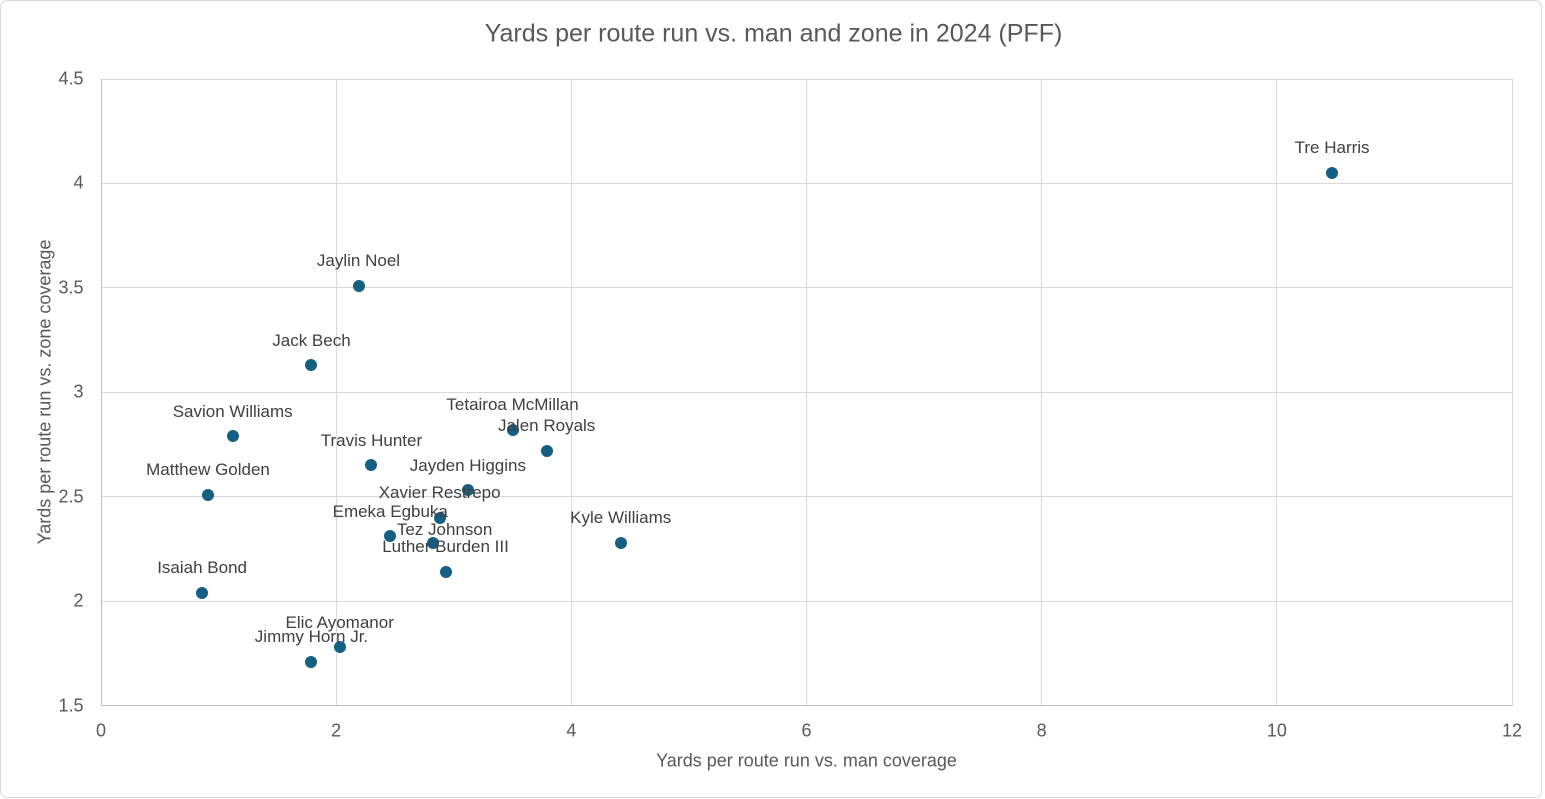 Image resolution: width=1545 pixels, height=799 pixels. What do you see at coordinates (358, 261) in the screenshot?
I see `data-label-jaylin-noel: Jaylin Noel` at bounding box center [358, 261].